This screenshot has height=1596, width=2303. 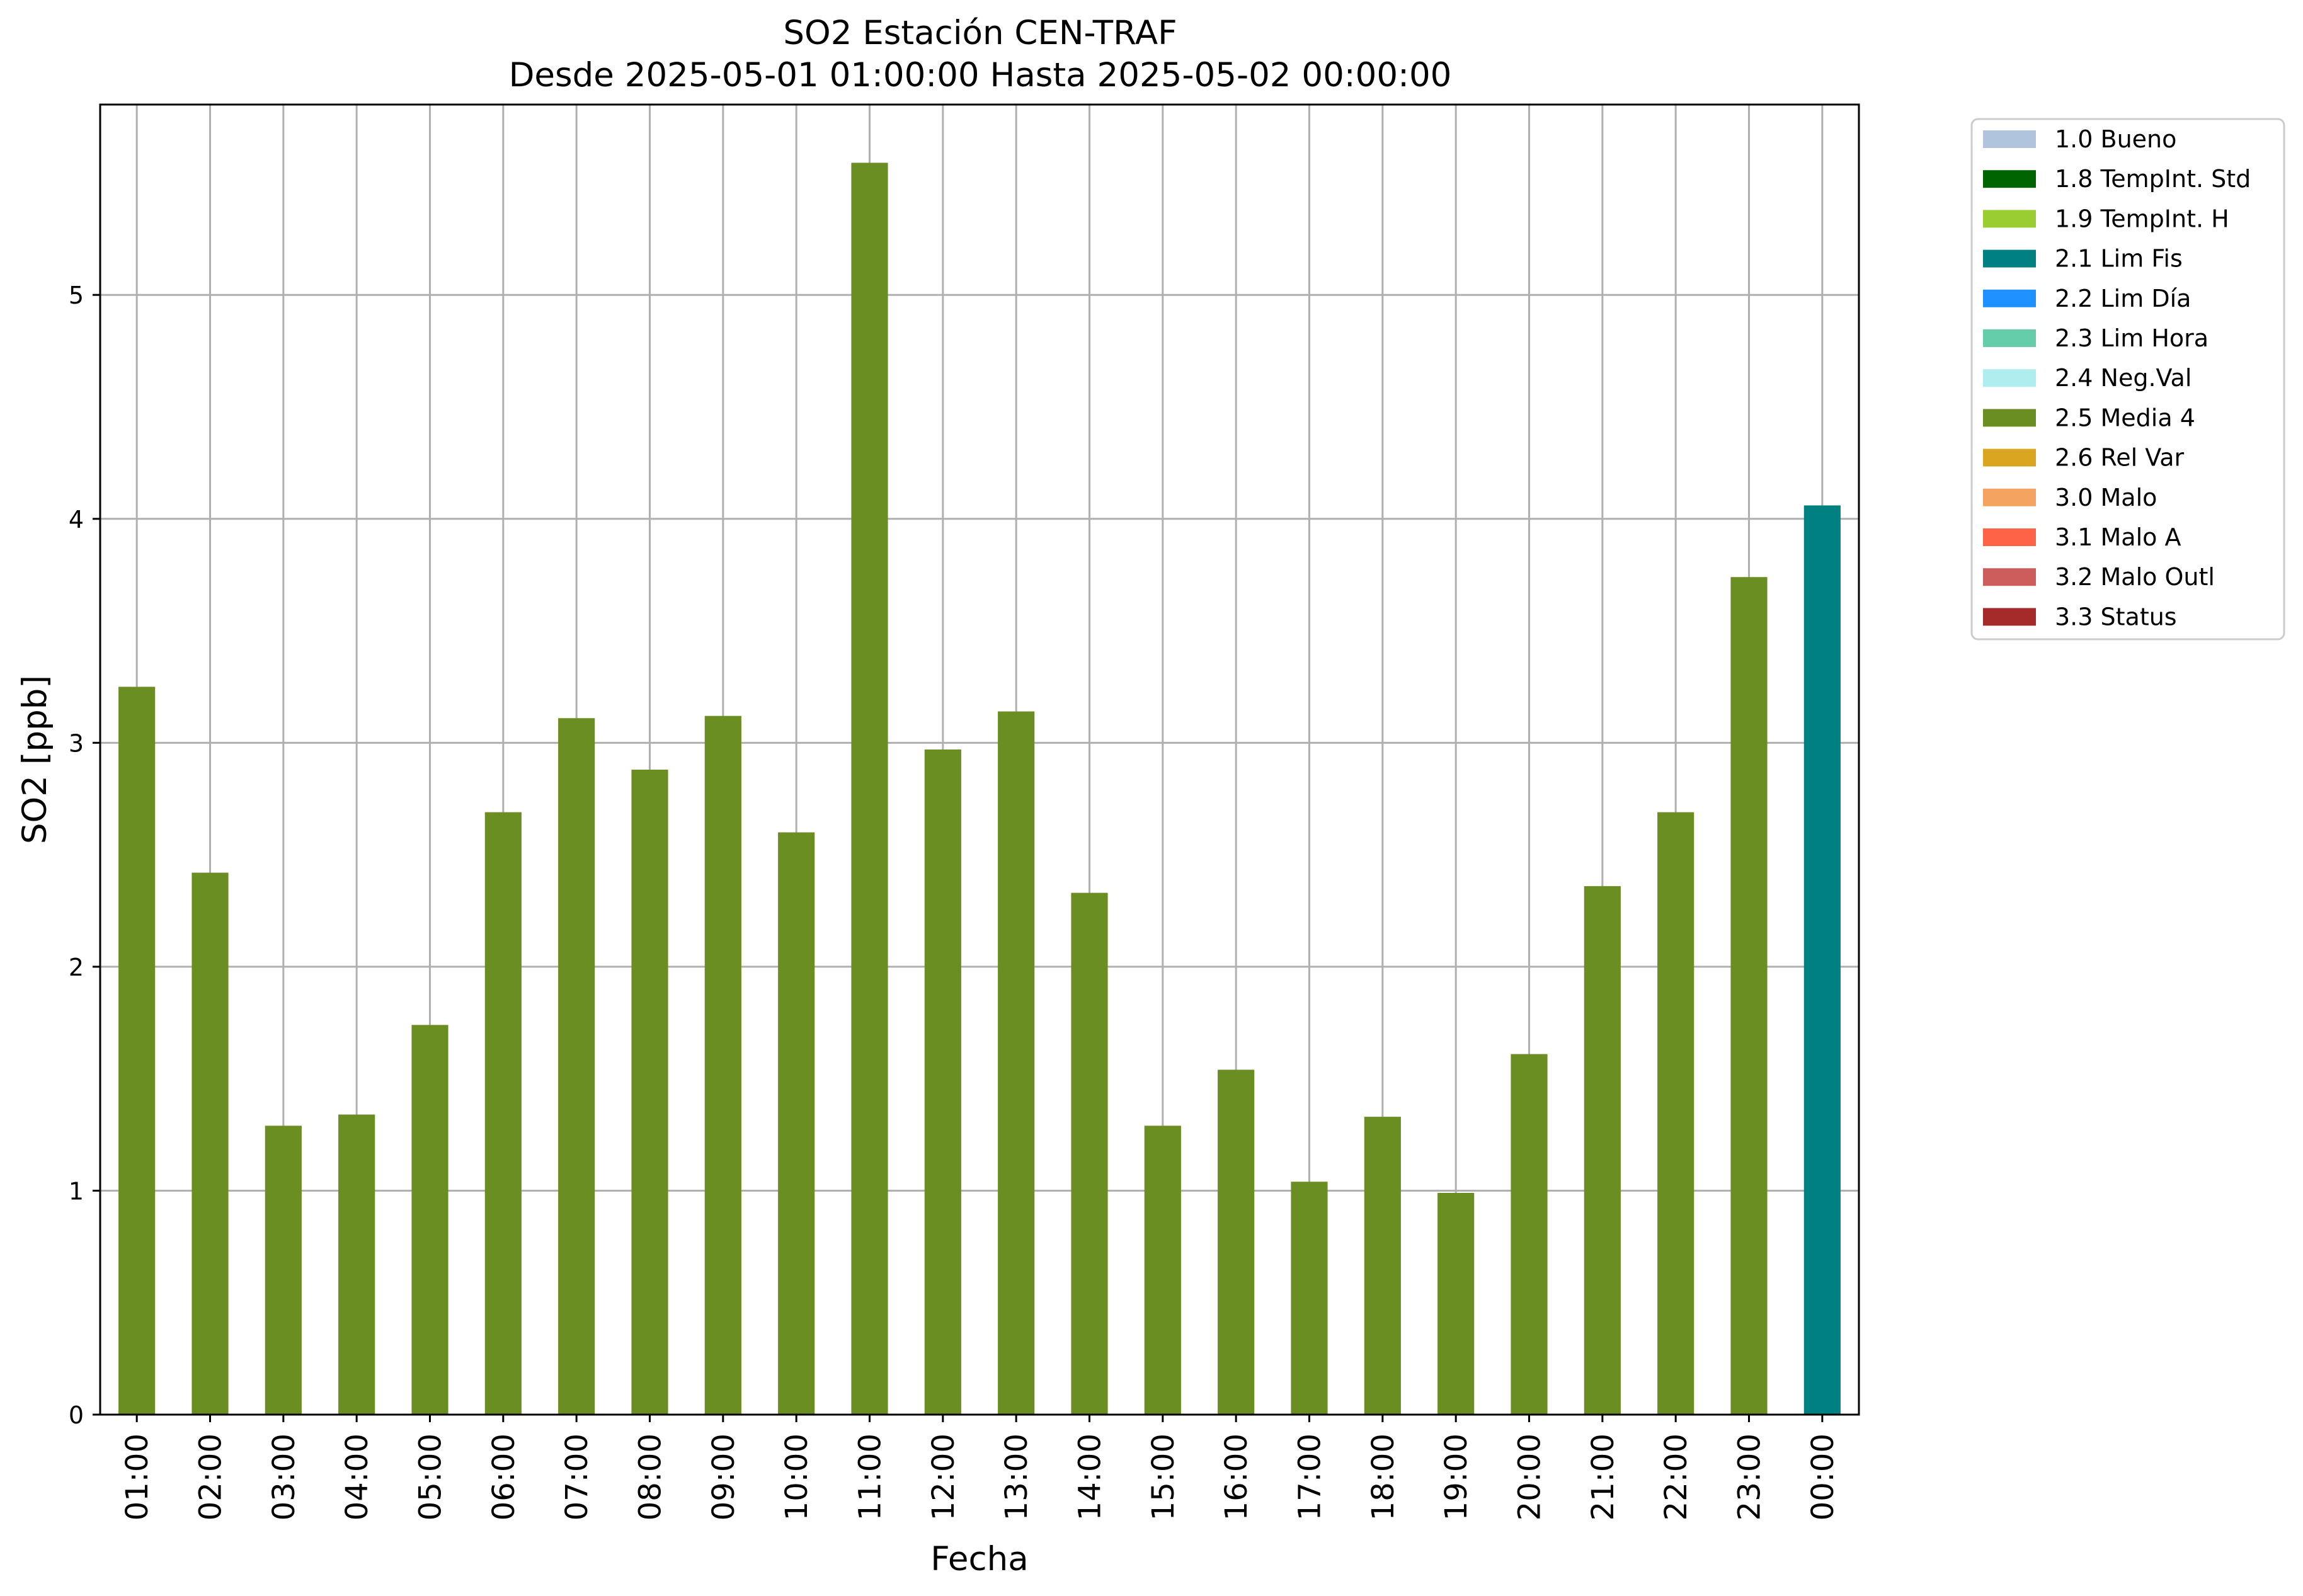 I want to click on legend-label: 1.0 Bueno, so click(x=2116, y=139).